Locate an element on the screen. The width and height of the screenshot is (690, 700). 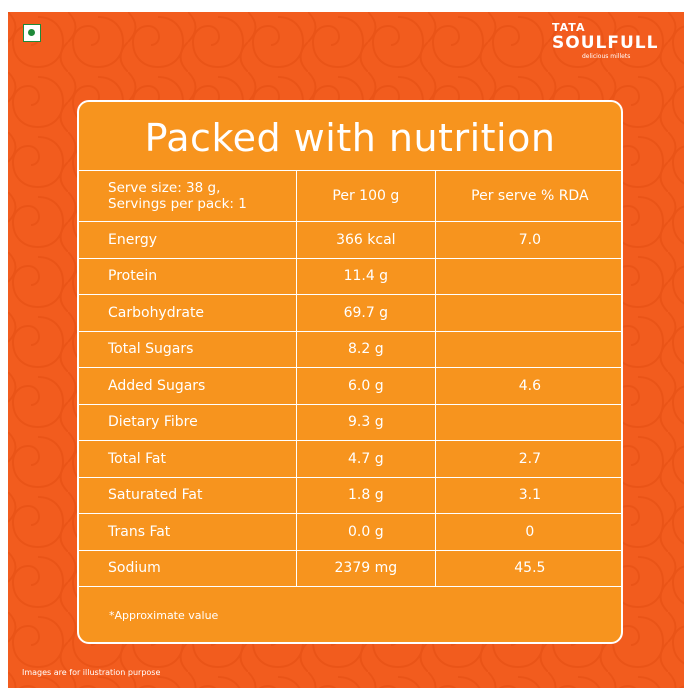
nutrient-name: Sodium is located at coordinates (188, 568).